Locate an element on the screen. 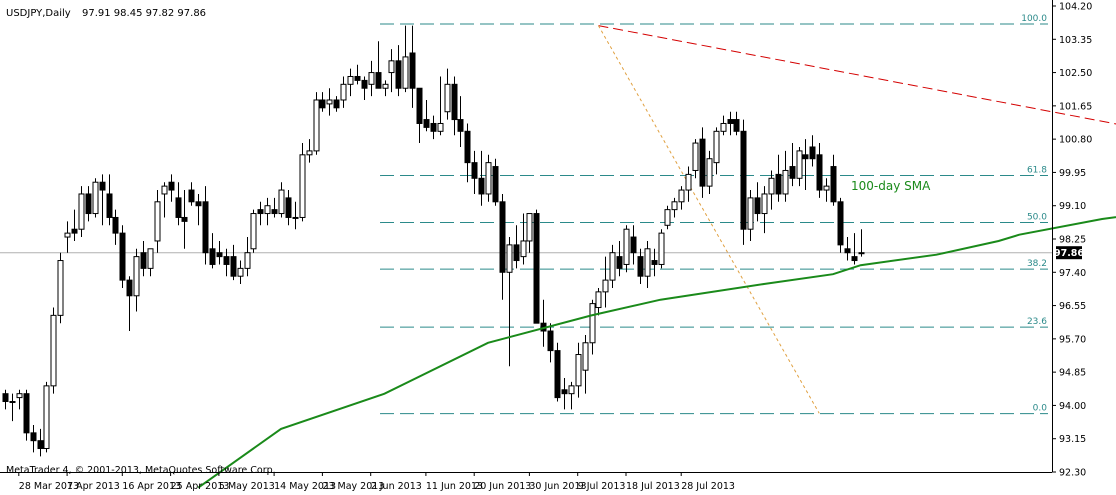 This screenshot has width=1116, height=495. y-tick-label: 100.80 is located at coordinates (1075, 140).